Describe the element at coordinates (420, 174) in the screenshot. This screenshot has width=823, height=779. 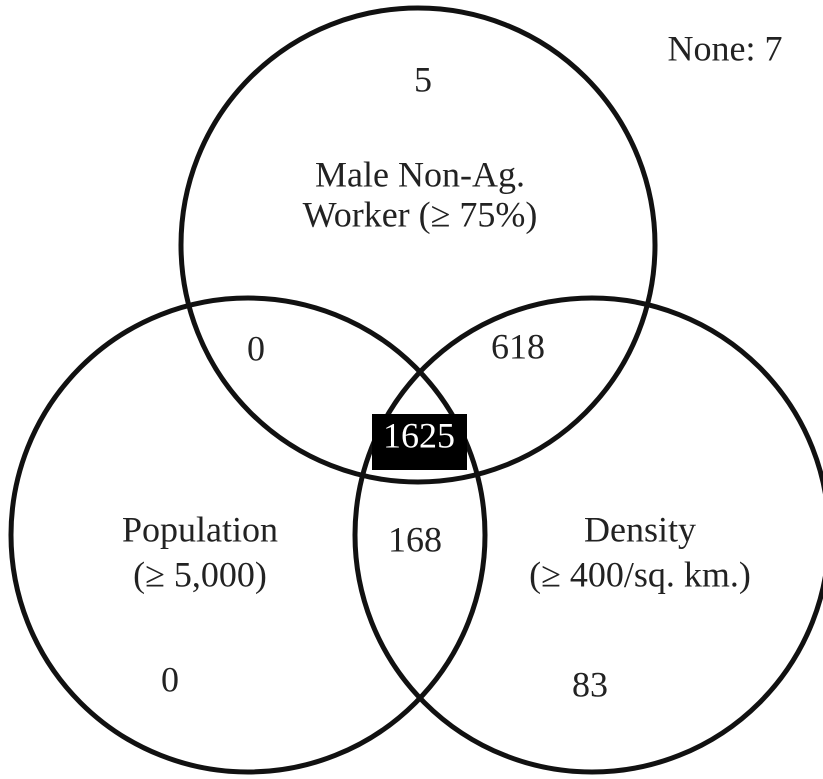
I see `set-label: Male Non-Ag.` at that location.